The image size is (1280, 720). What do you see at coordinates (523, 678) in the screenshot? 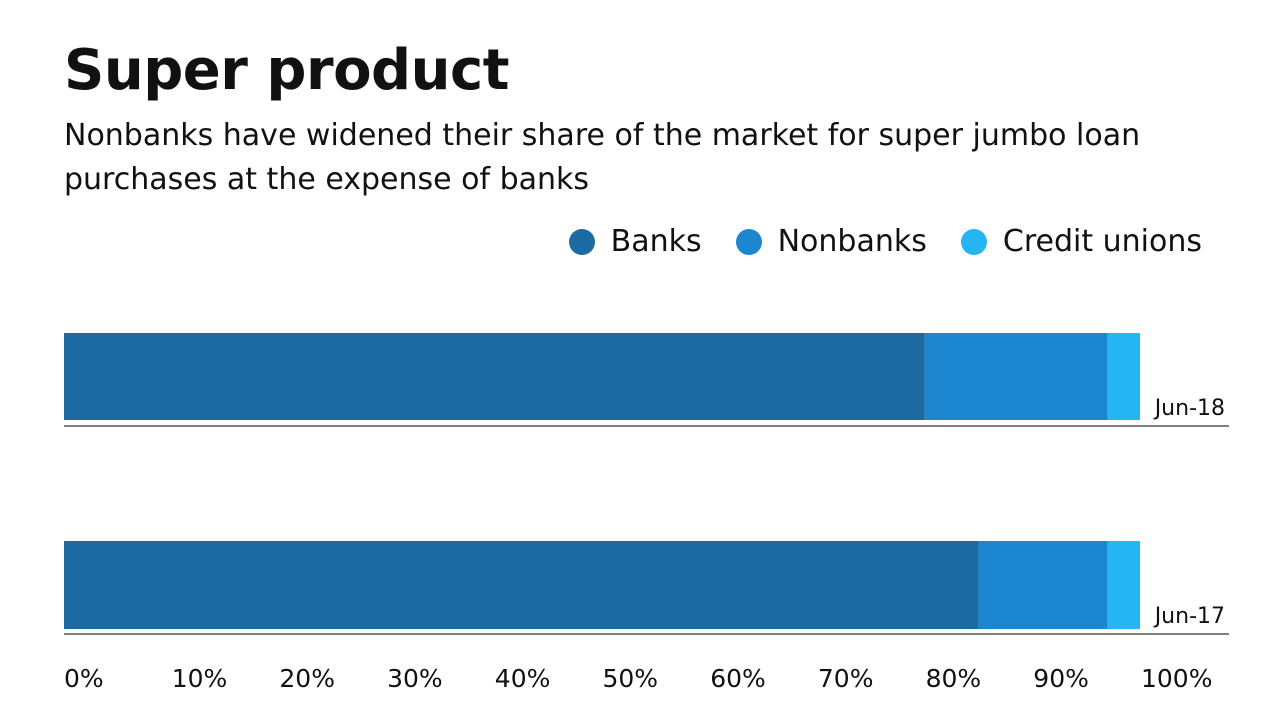
I see `x-tick-label: 40%` at bounding box center [523, 678].